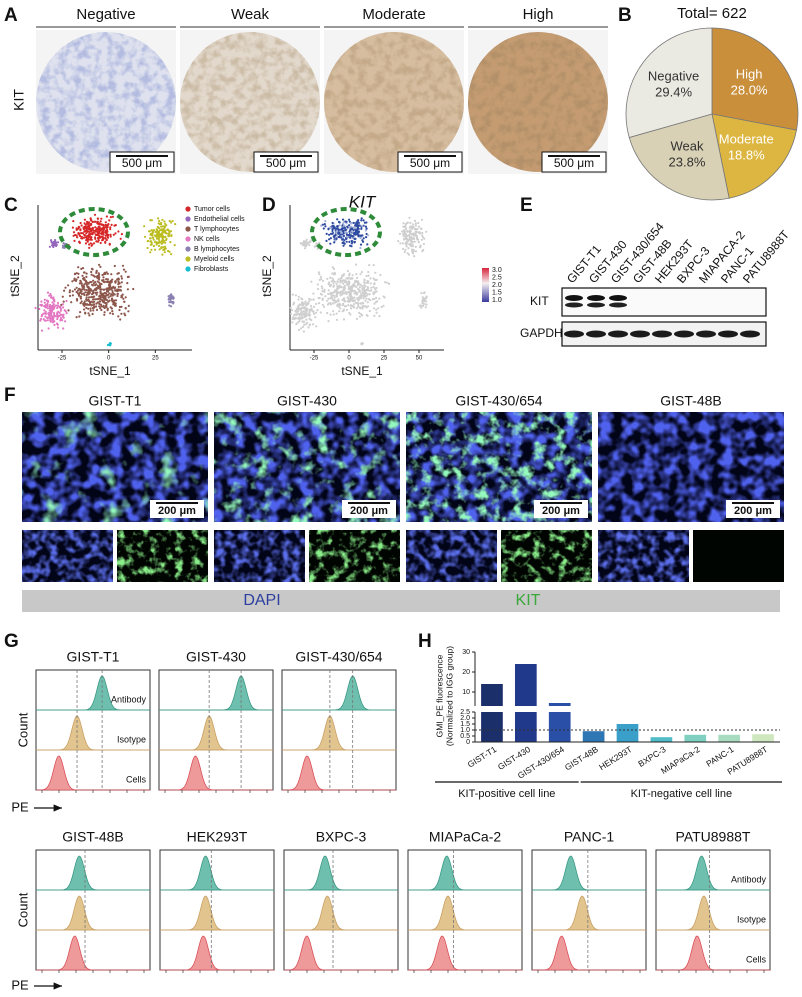 Image resolution: width=802 pixels, height=997 pixels. I want to click on scale-bar-label: 500 μm, so click(574, 163).